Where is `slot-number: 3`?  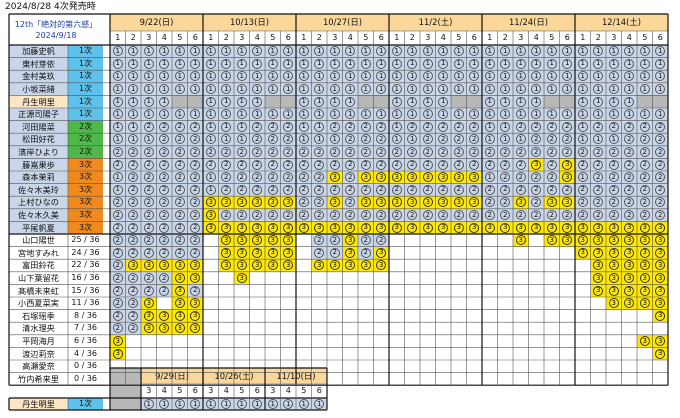 slot-number: 3 is located at coordinates (614, 38).